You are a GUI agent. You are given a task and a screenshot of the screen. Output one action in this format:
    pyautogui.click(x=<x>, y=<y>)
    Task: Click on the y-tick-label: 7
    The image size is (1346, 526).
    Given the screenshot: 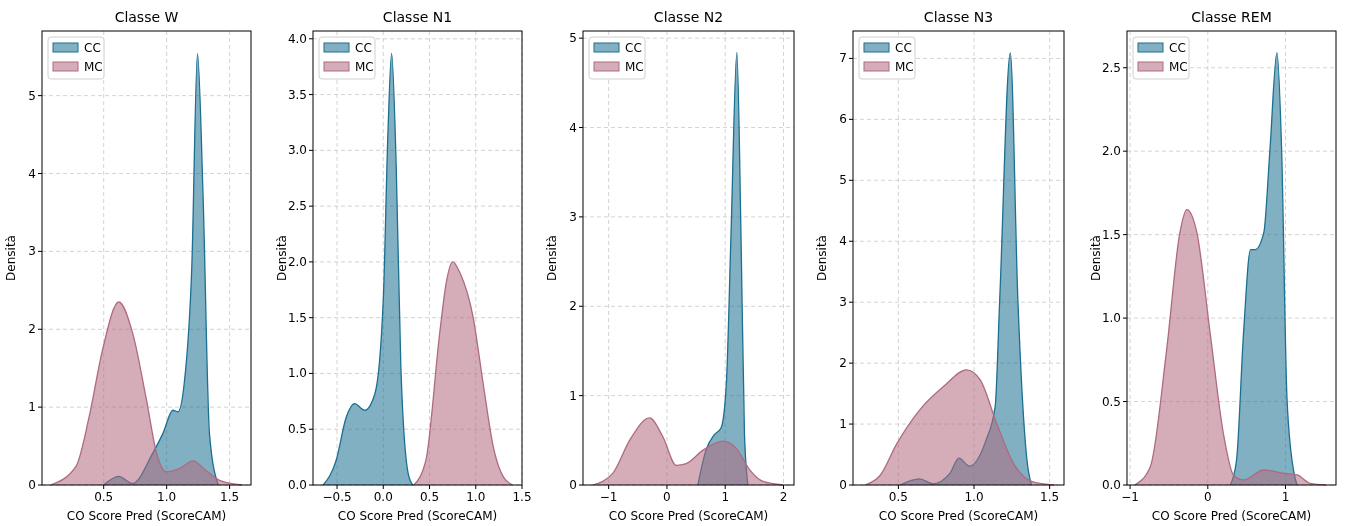 What is the action you would take?
    pyautogui.click(x=843, y=58)
    